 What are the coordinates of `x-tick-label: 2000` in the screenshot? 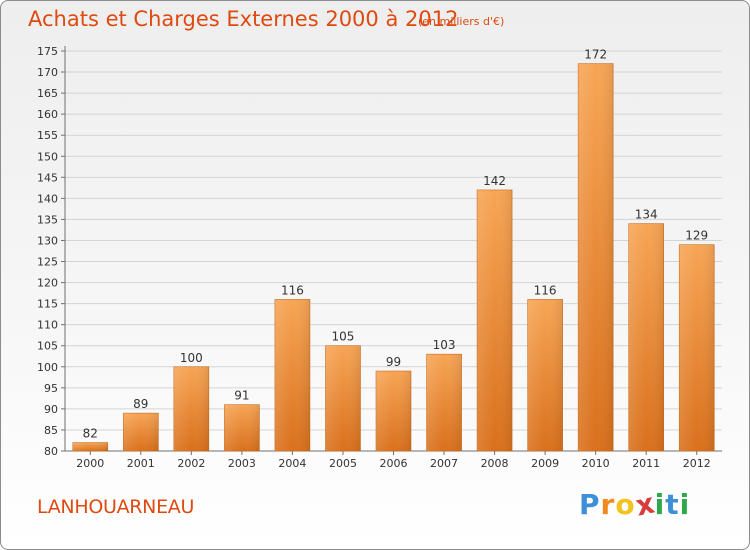 It's located at (90, 463).